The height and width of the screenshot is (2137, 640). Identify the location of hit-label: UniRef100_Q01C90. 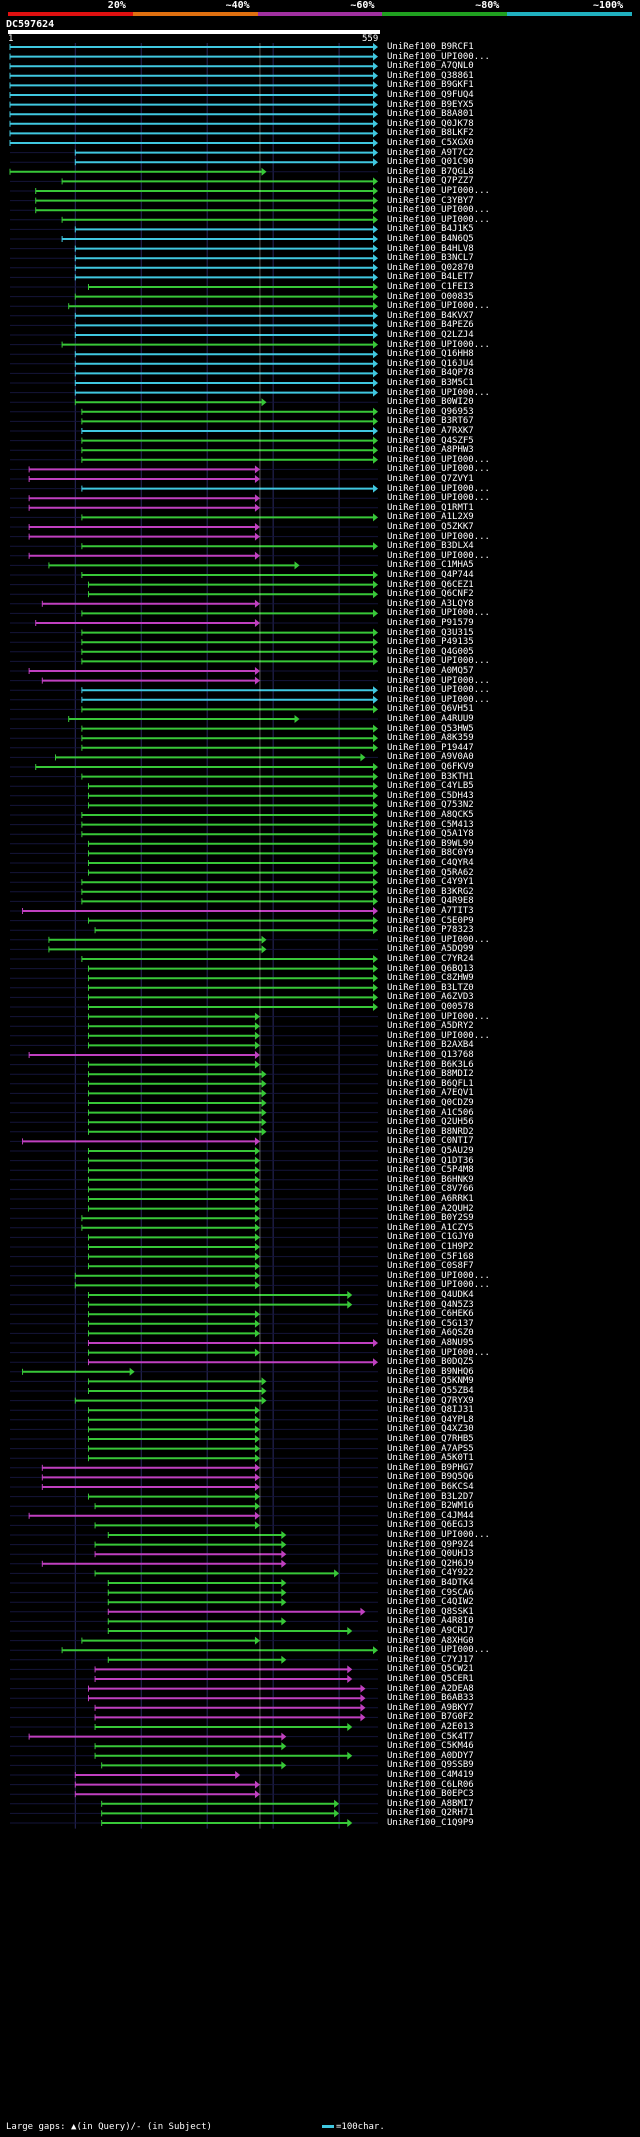
(430, 162).